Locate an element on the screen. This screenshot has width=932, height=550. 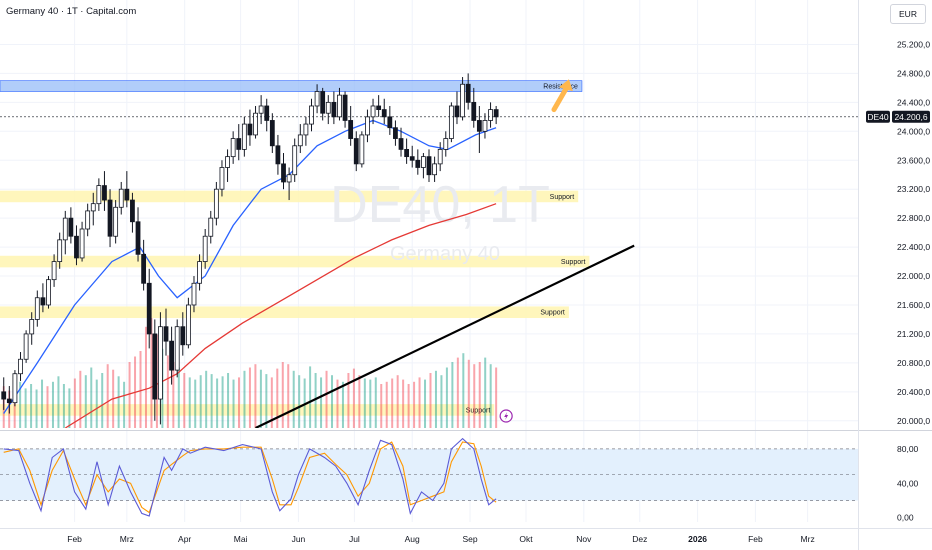
y-tick-label: 22.000,0 is located at coordinates (913, 276).